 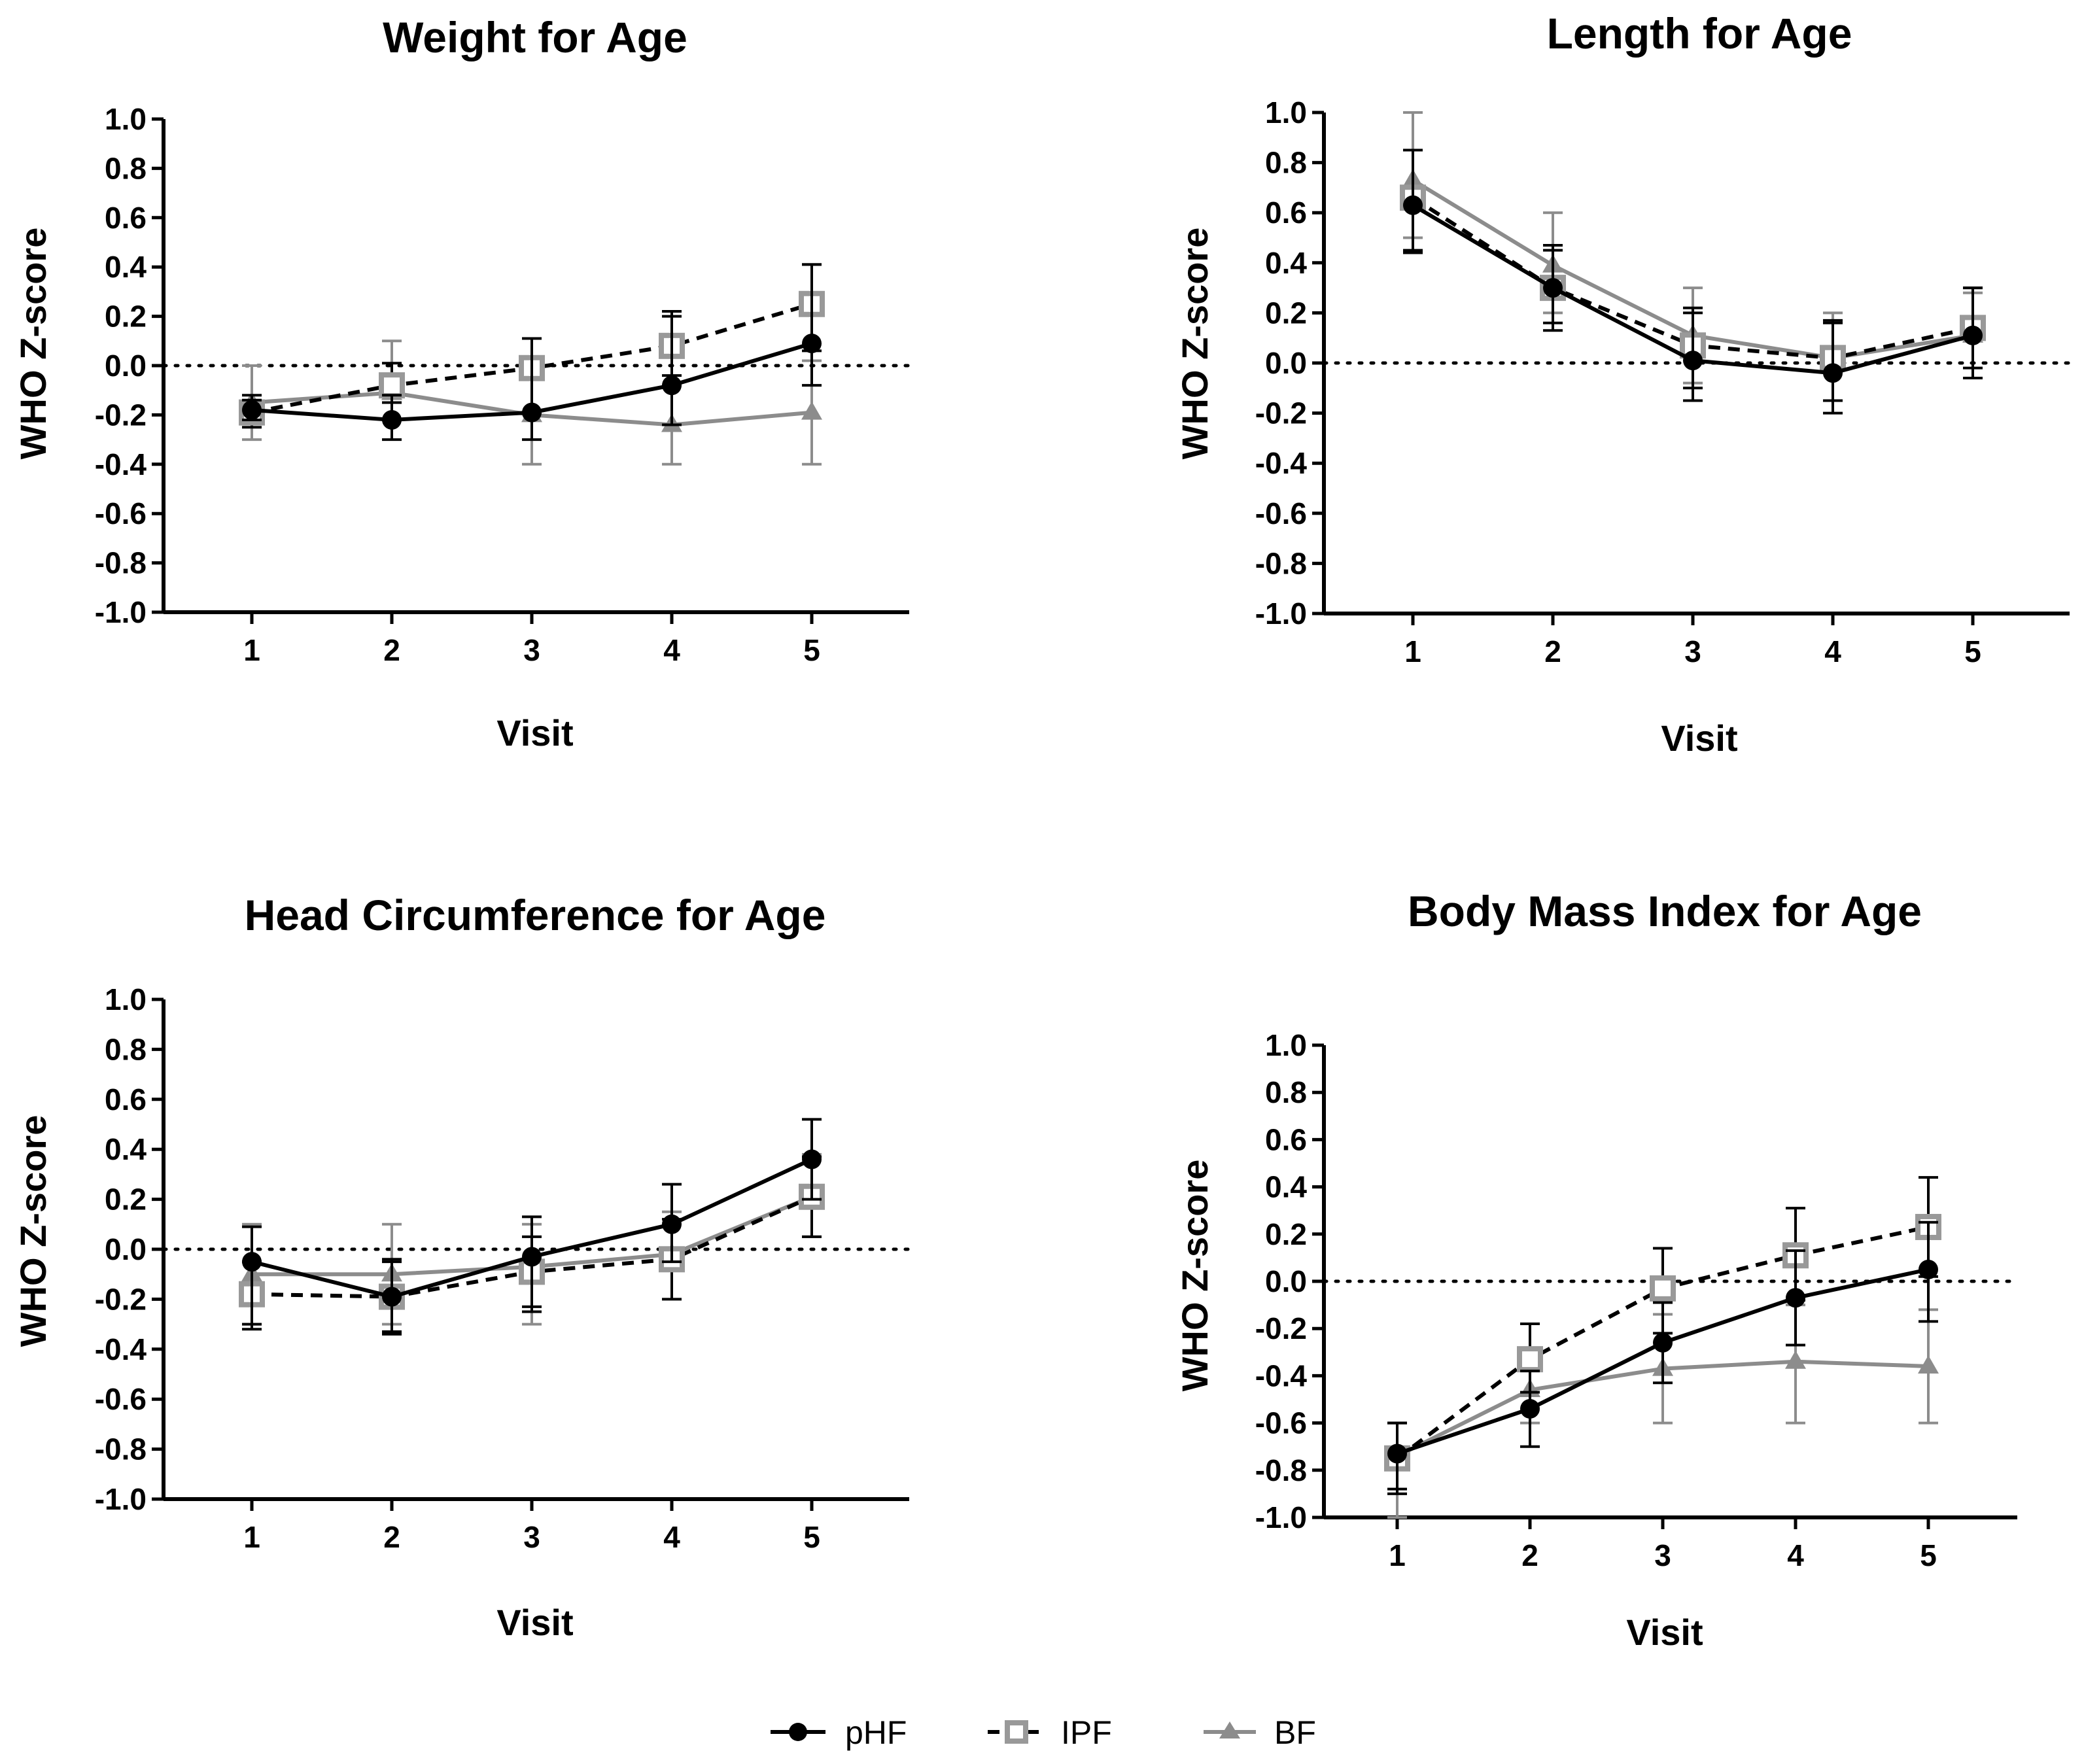 What do you see at coordinates (1086, 1733) in the screenshot?
I see `legend-label-ipf: IPF` at bounding box center [1086, 1733].